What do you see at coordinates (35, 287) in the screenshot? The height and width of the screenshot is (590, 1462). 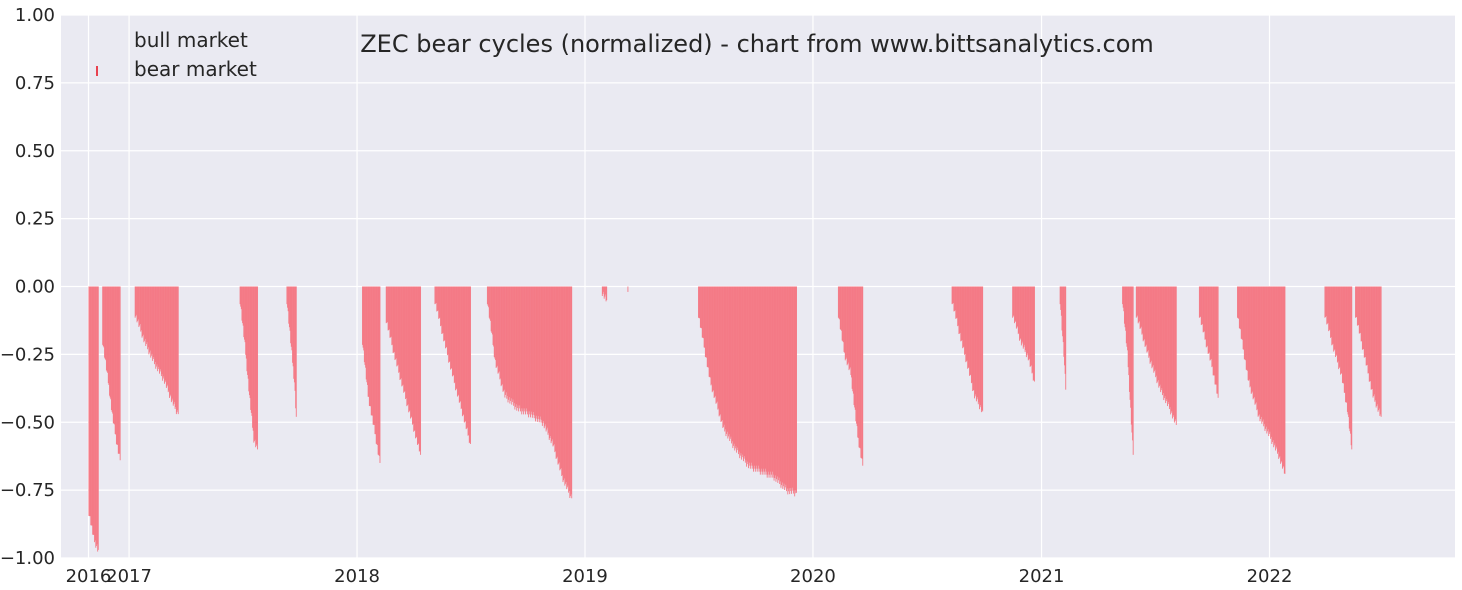 I see `y-tick-label: 0.00` at bounding box center [35, 287].